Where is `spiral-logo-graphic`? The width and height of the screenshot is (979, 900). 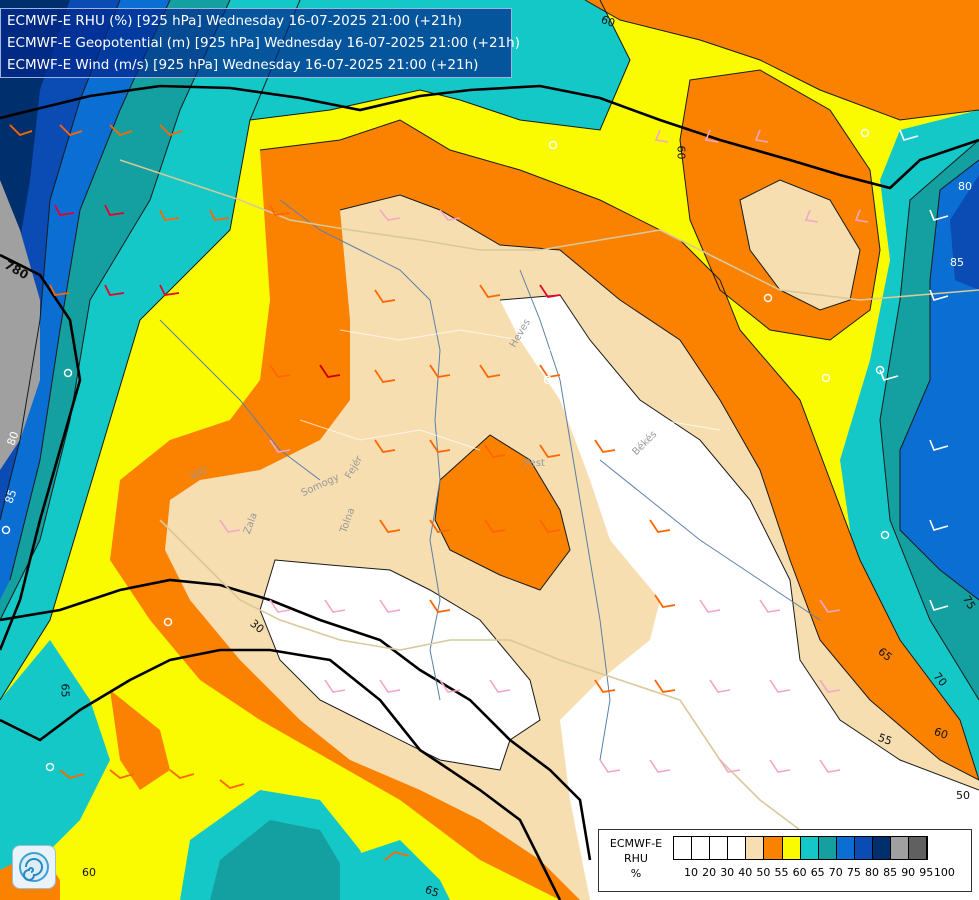
spiral-logo-graphic is located at coordinates (34, 867).